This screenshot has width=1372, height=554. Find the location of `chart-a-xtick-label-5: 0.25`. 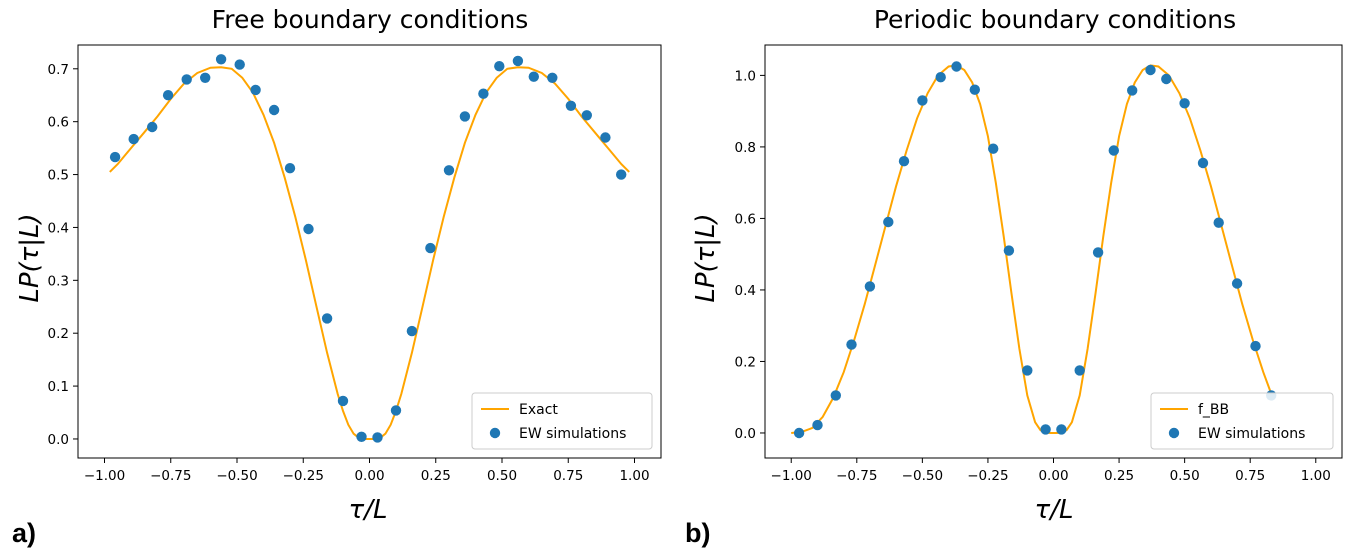

chart-a-xtick-label-5: 0.25 is located at coordinates (436, 476).